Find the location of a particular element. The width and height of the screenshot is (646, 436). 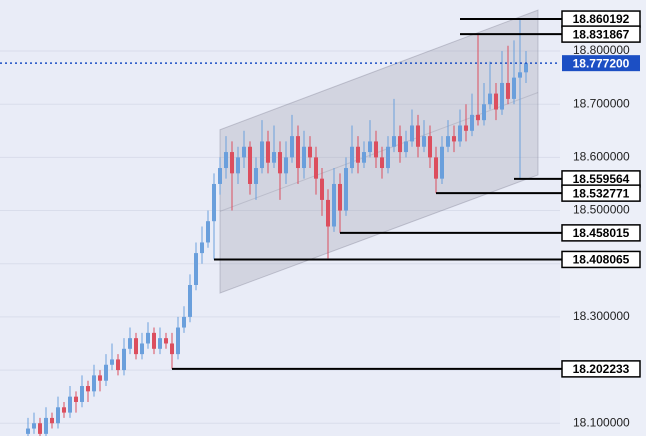

level-label: 18.559564 is located at coordinates (601, 179).